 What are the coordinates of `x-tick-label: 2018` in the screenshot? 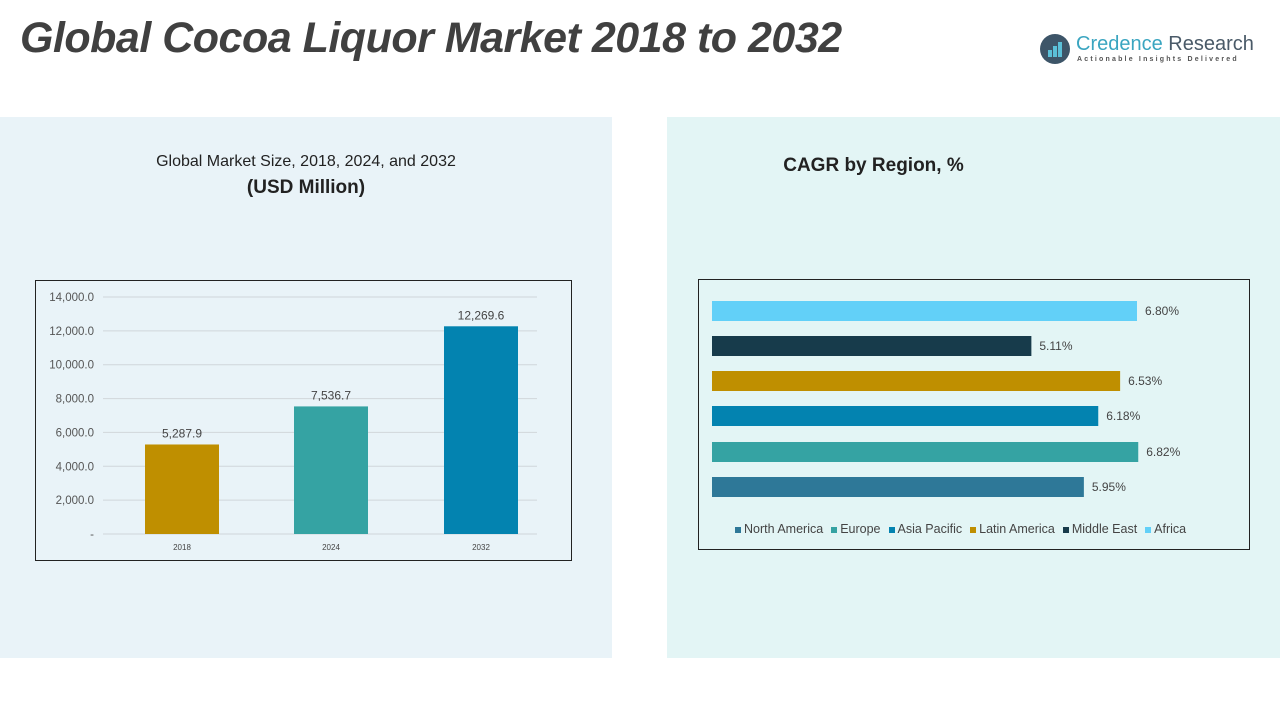 It's located at (182, 547).